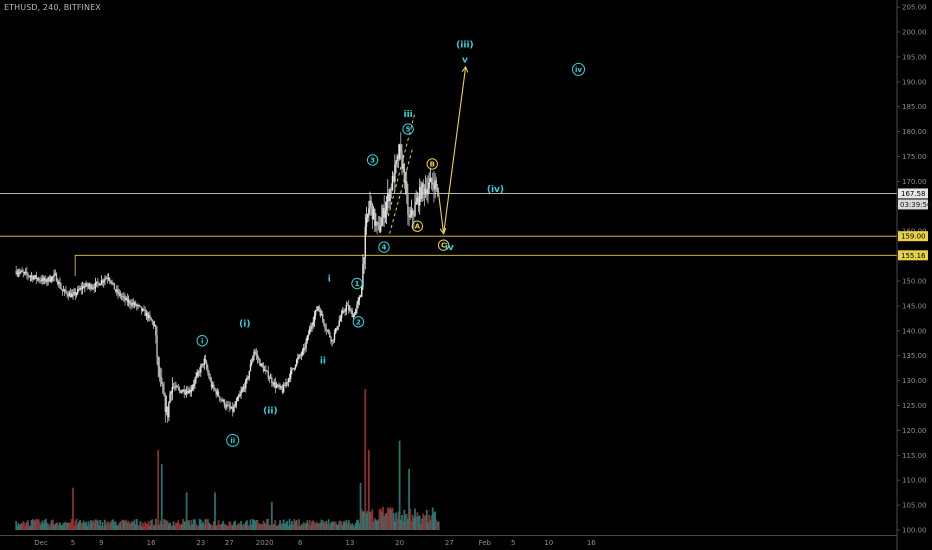 The width and height of the screenshot is (932, 550). What do you see at coordinates (914, 275) in the screenshot?
I see `y-axis-panel` at bounding box center [914, 275].